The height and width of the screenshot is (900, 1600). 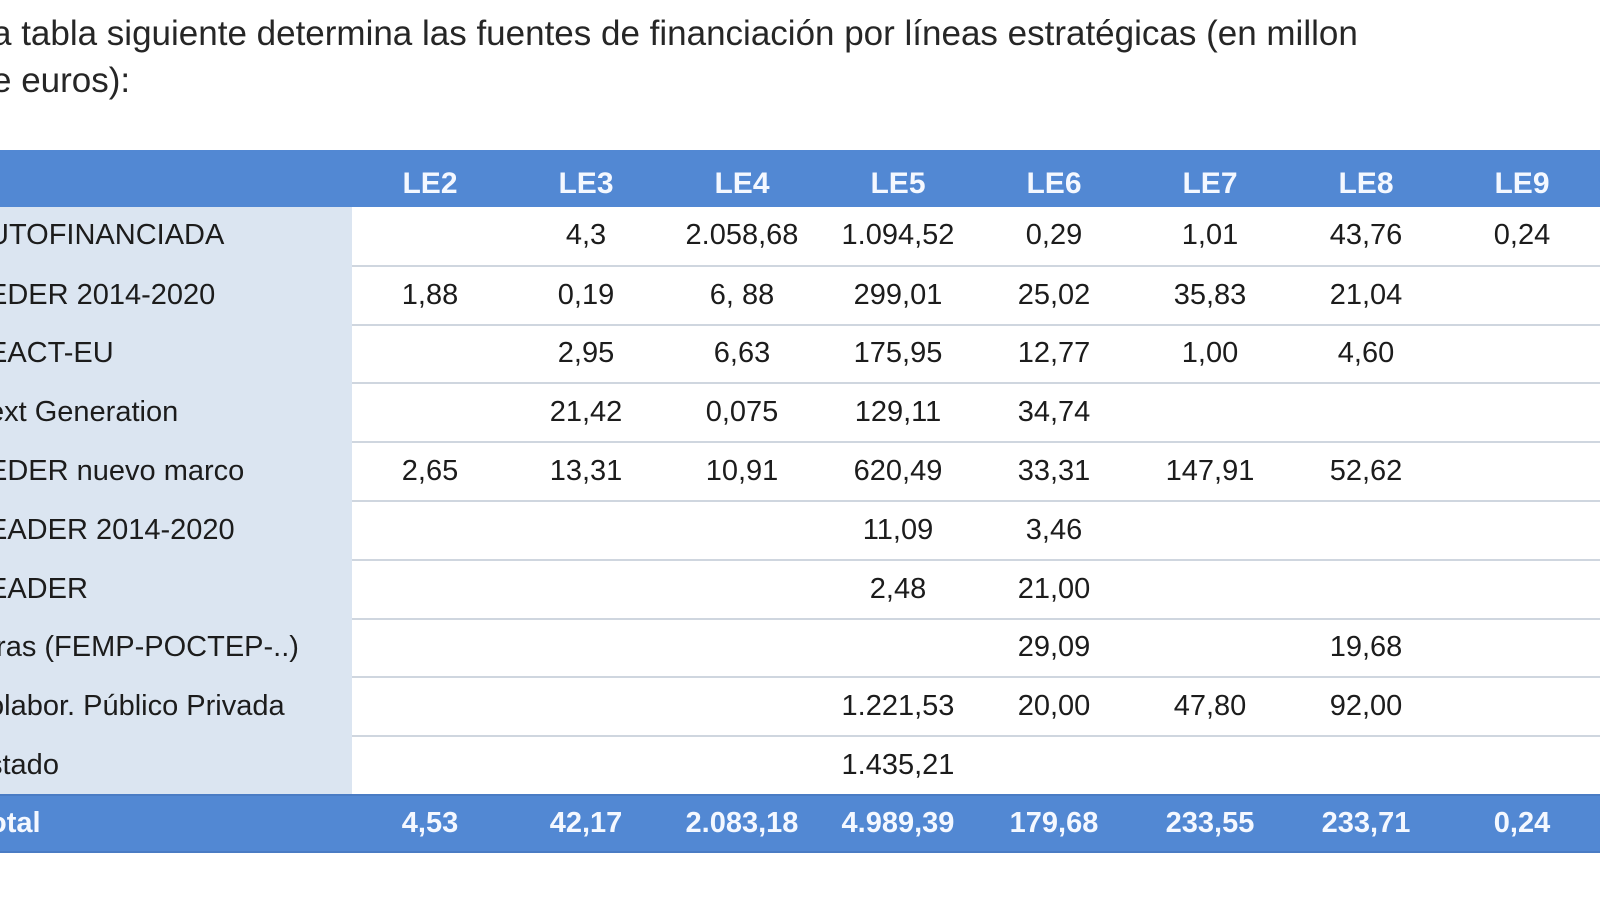 I want to click on table-row: tras (FEMP-POCTEP-..) 29,09 19,68, so click(x=800, y=648).